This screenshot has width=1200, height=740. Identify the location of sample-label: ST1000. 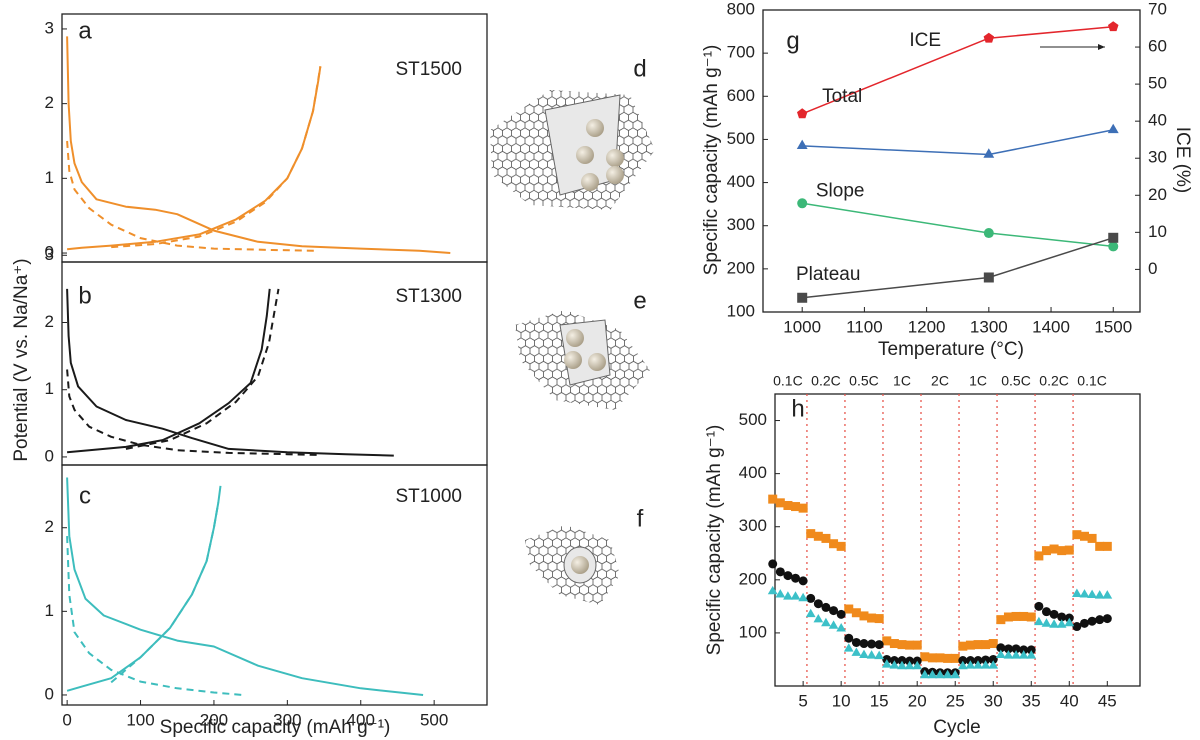
(428, 496).